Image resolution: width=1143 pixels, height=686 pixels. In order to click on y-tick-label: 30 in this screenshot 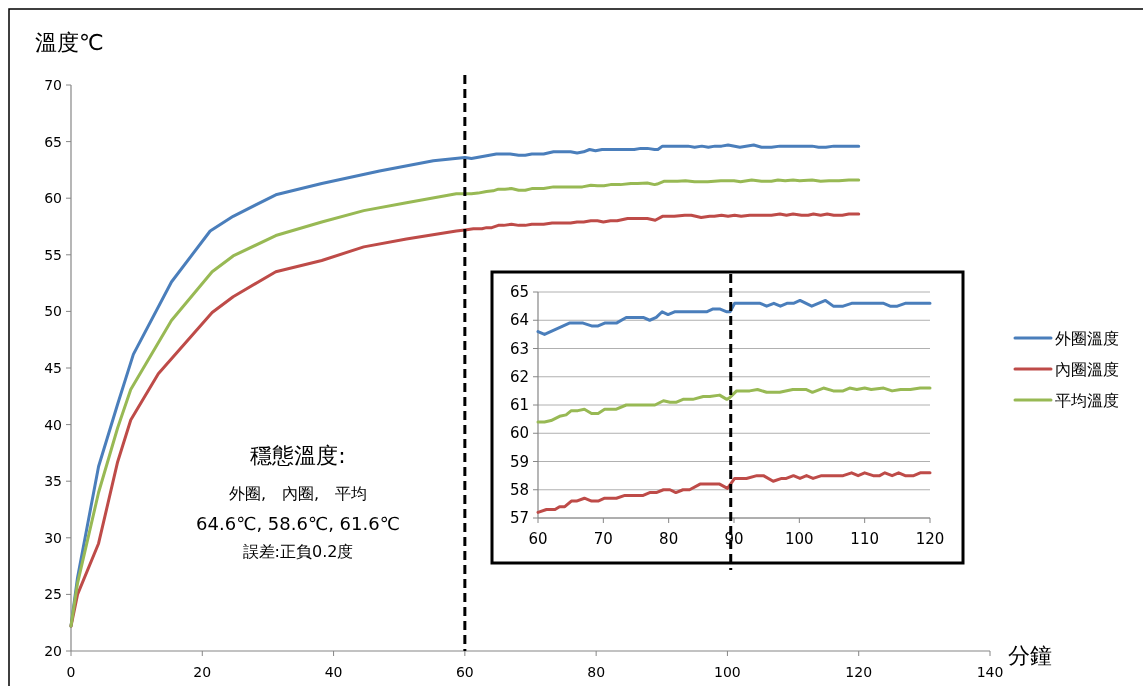, I will do `click(53, 537)`.